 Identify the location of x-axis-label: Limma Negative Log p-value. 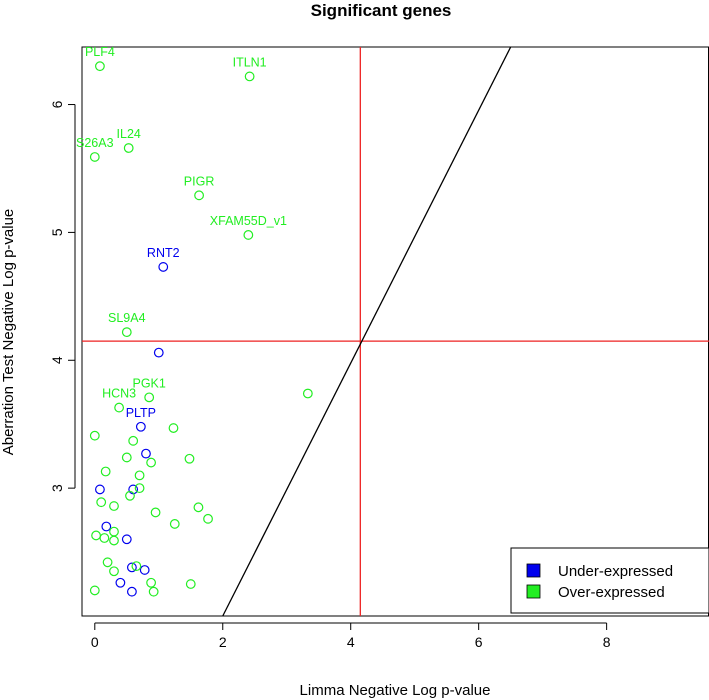
(395, 690).